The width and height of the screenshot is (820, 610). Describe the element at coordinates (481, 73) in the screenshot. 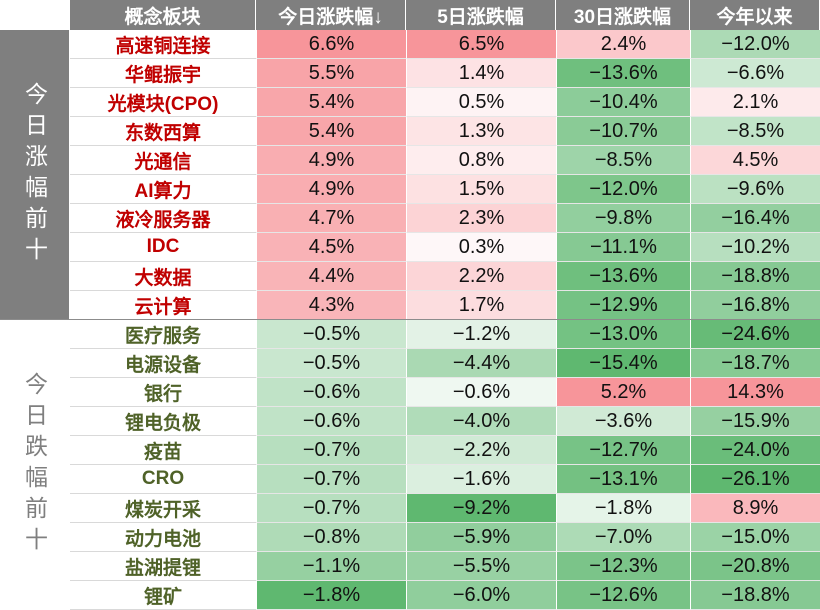

I see `value-cell: 1.4%` at that location.